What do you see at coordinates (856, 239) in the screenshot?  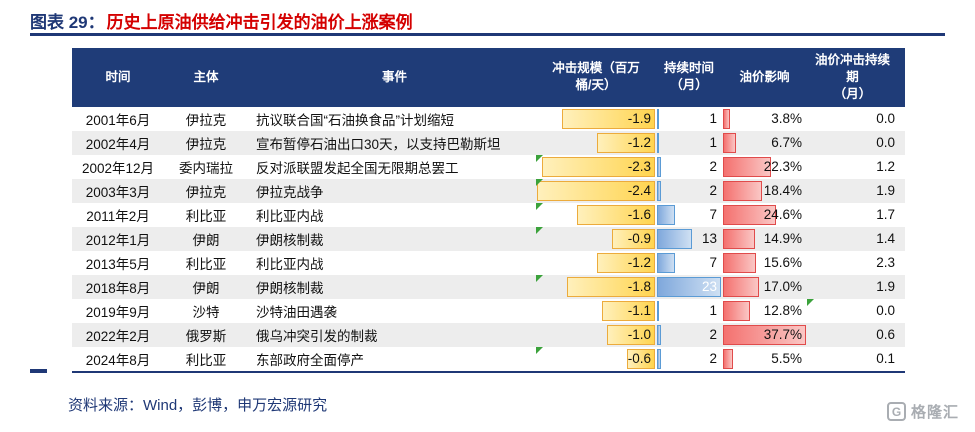 I see `cell-shock-period: 1.4` at bounding box center [856, 239].